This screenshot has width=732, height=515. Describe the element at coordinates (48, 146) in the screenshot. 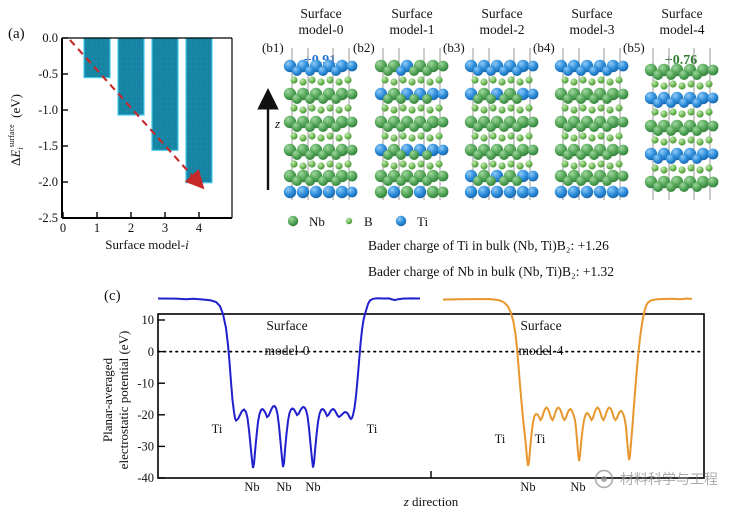

I see `ytick-3: -1.5` at that location.